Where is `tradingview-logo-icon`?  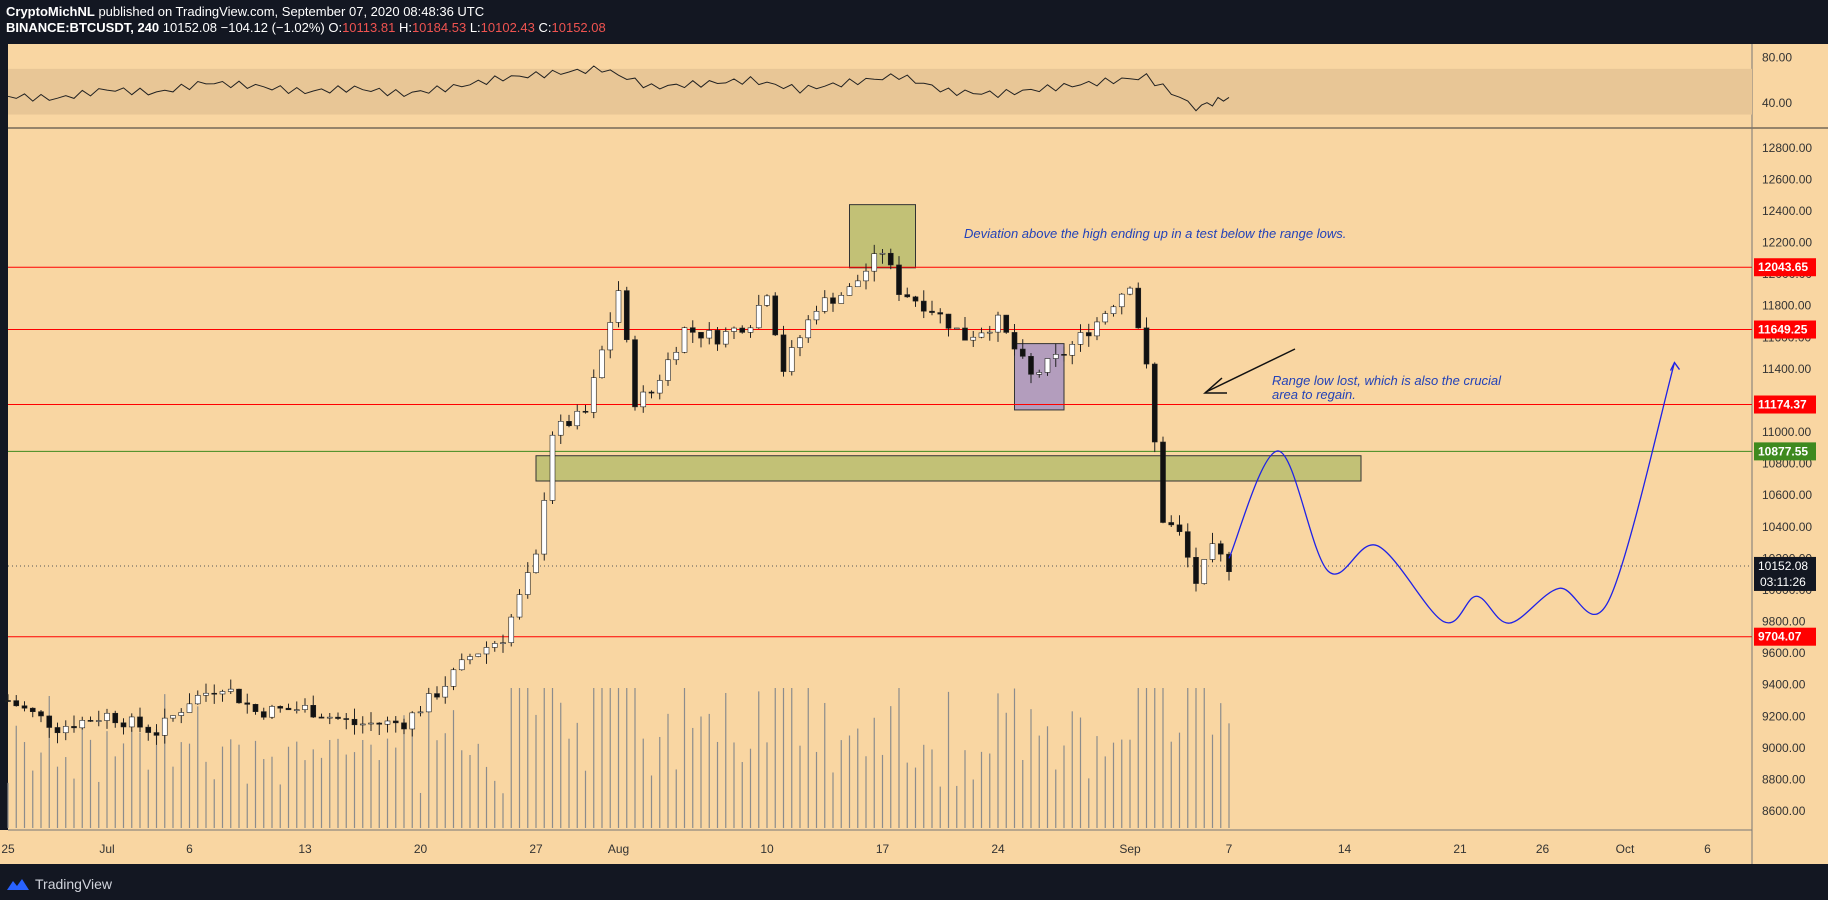 tradingview-logo-icon is located at coordinates (18, 884).